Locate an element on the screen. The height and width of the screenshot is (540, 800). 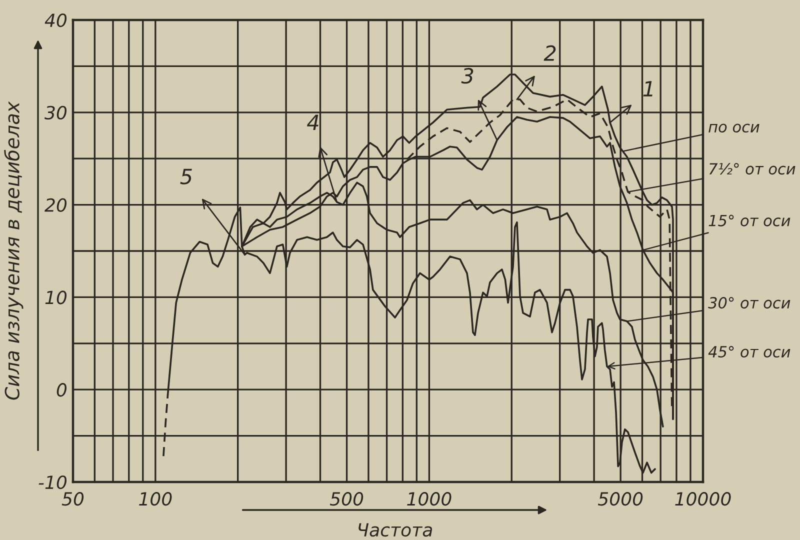
y-tick-label: 10 is located at coordinates (56, 297).